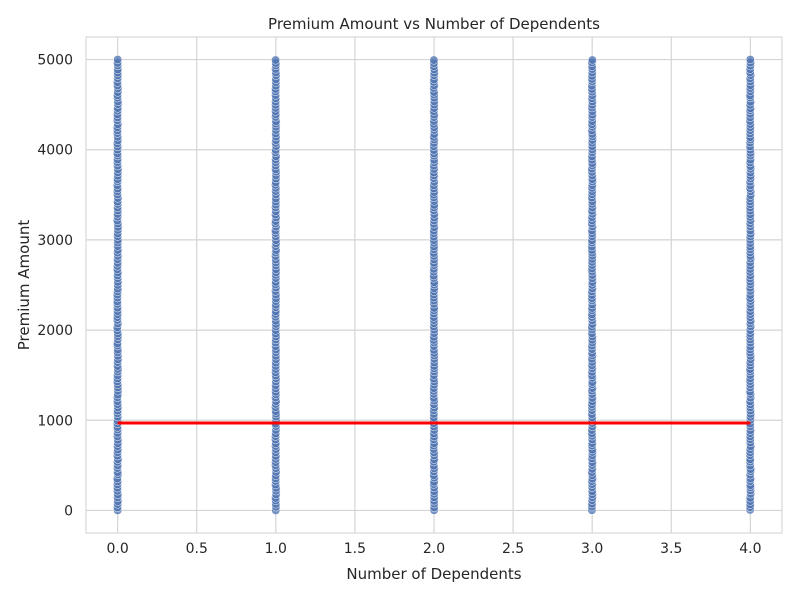  Describe the element at coordinates (750, 549) in the screenshot. I see `x-tick-label: 4.0` at that location.